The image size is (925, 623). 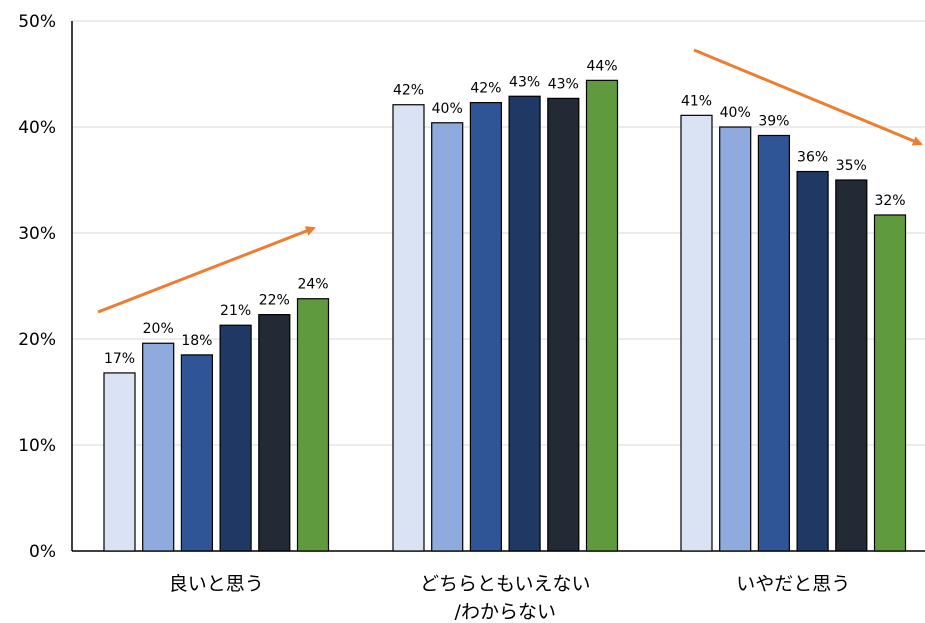 What do you see at coordinates (206, 270) in the screenshot?
I see `trend-up-arrow` at bounding box center [206, 270].